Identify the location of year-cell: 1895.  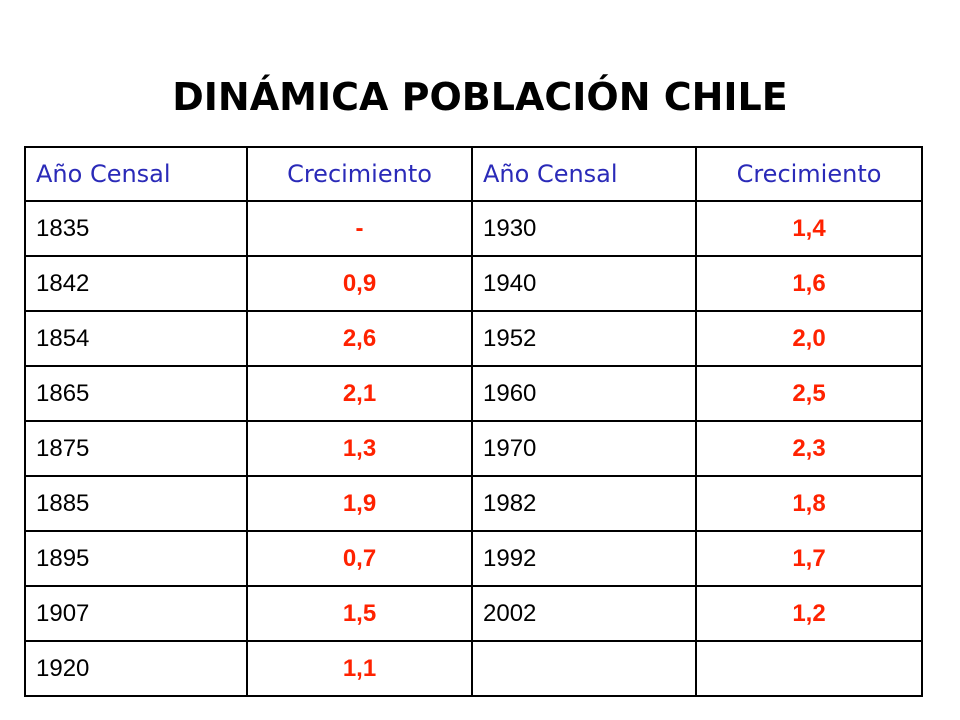
(136, 558).